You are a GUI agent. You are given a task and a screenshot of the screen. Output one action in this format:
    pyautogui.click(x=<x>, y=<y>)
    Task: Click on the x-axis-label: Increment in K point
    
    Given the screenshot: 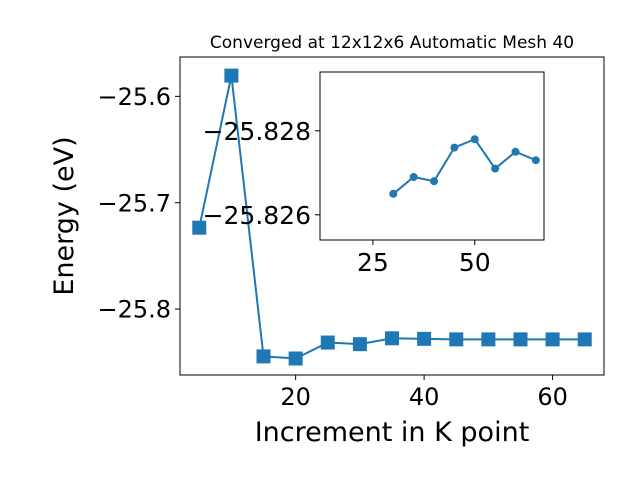 What is the action you would take?
    pyautogui.click(x=392, y=432)
    